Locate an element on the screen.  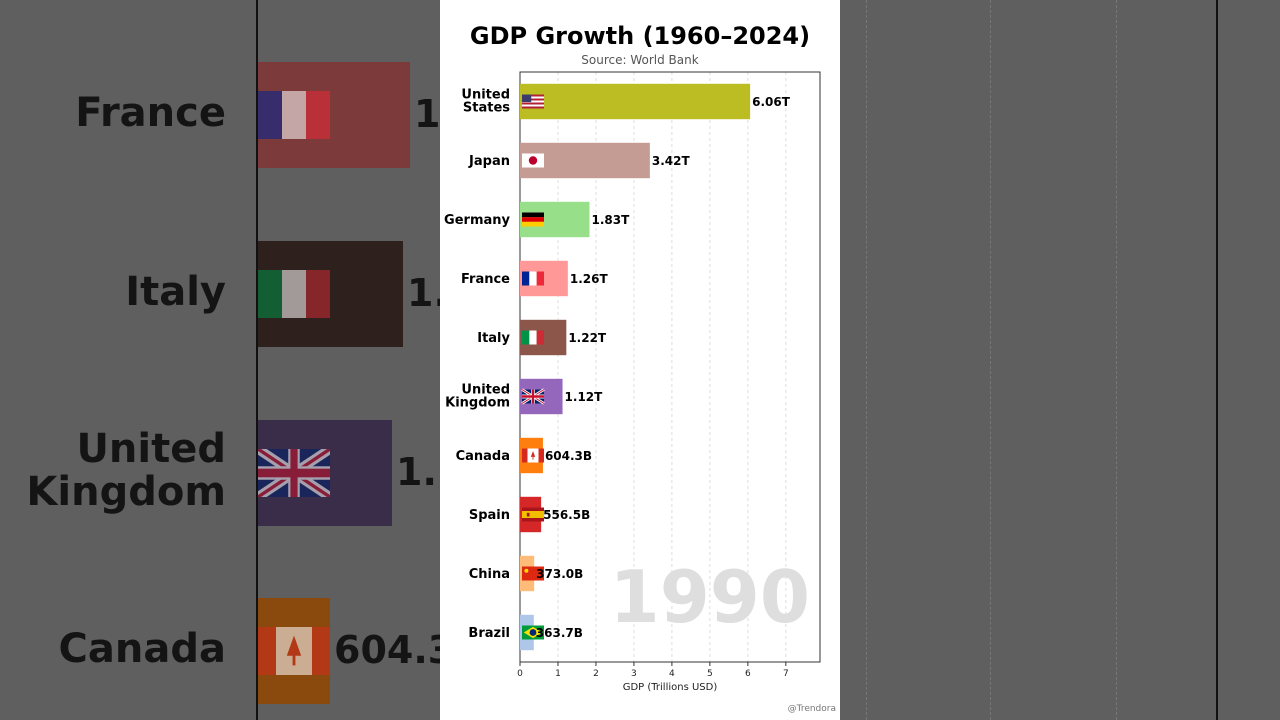
x-tick-label: 7 is located at coordinates (786, 674).